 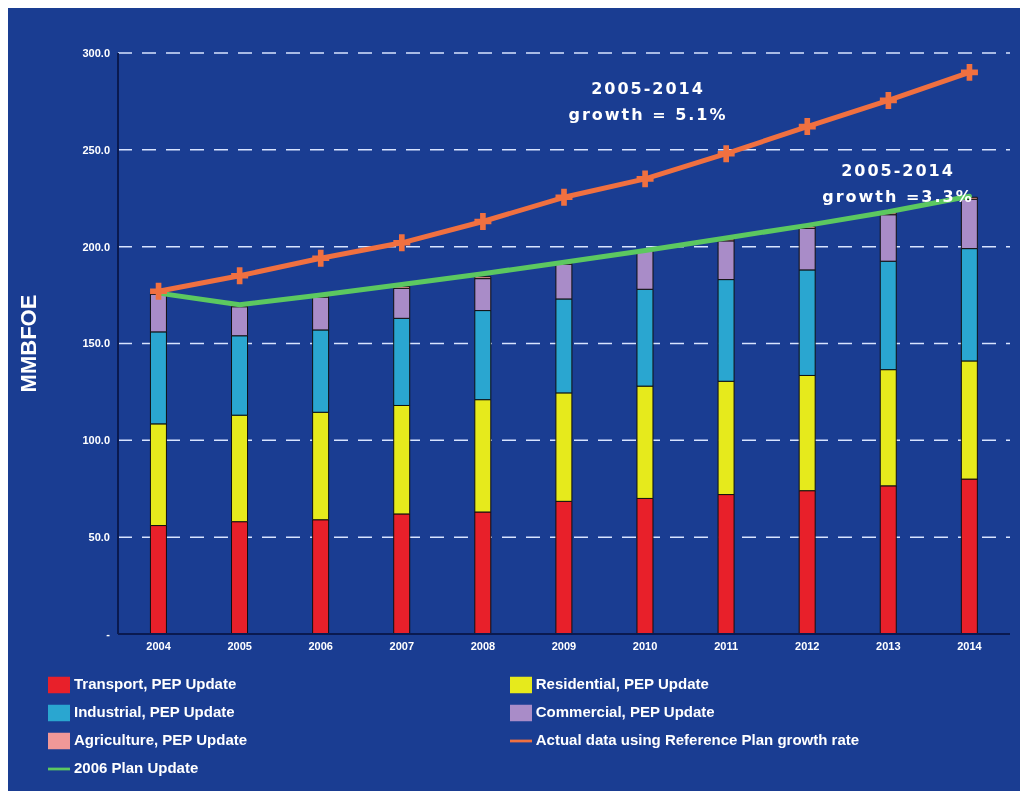 I want to click on legend-label: Residential, PEP Update, so click(x=622, y=683).